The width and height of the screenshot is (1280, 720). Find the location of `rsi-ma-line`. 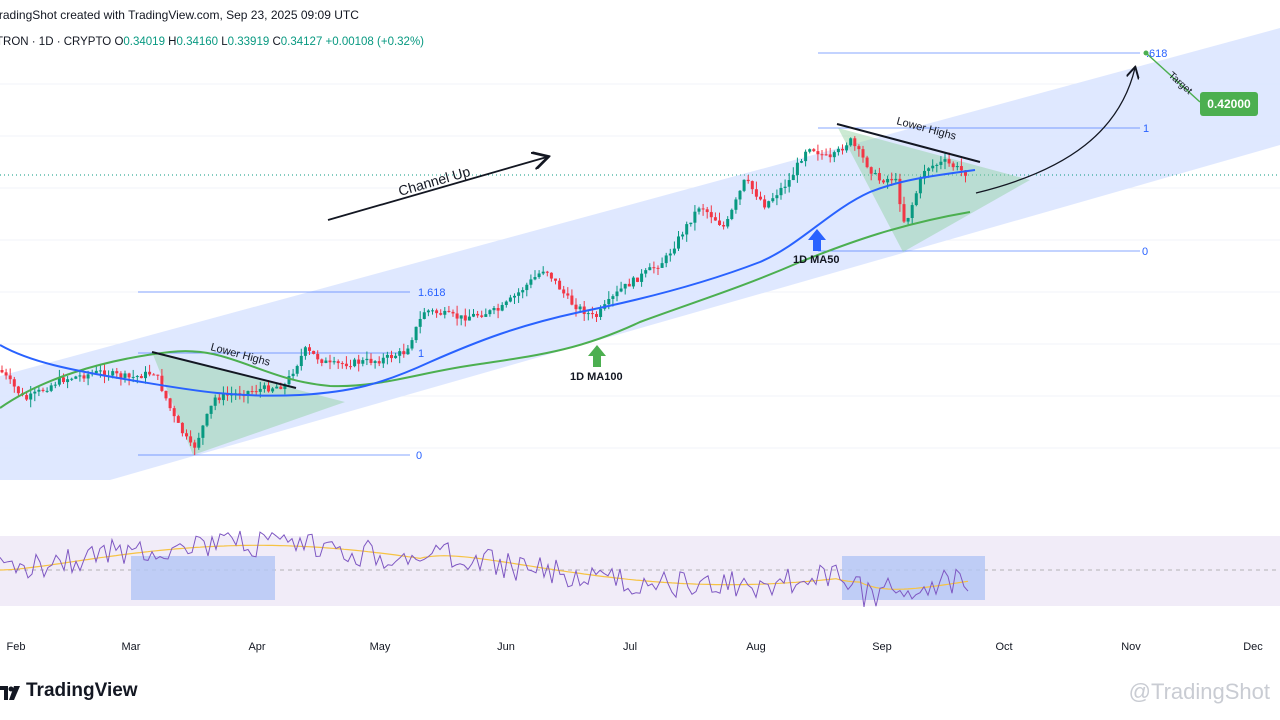

rsi-ma-line is located at coordinates (484, 567).